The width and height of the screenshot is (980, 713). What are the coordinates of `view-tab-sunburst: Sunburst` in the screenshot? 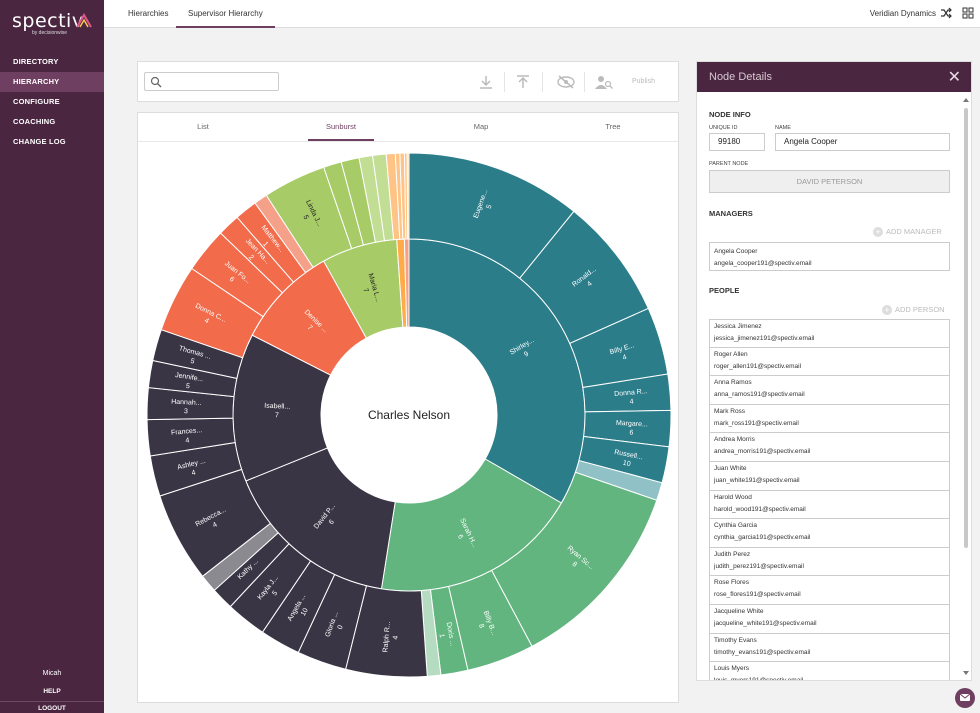 It's located at (341, 127).